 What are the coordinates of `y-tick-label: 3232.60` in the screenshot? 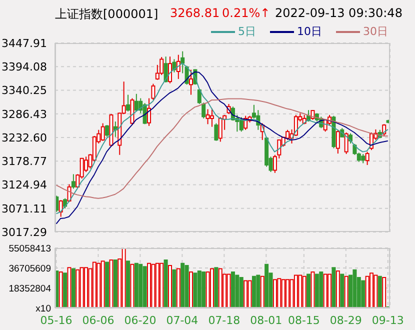 It's located at (24, 137).